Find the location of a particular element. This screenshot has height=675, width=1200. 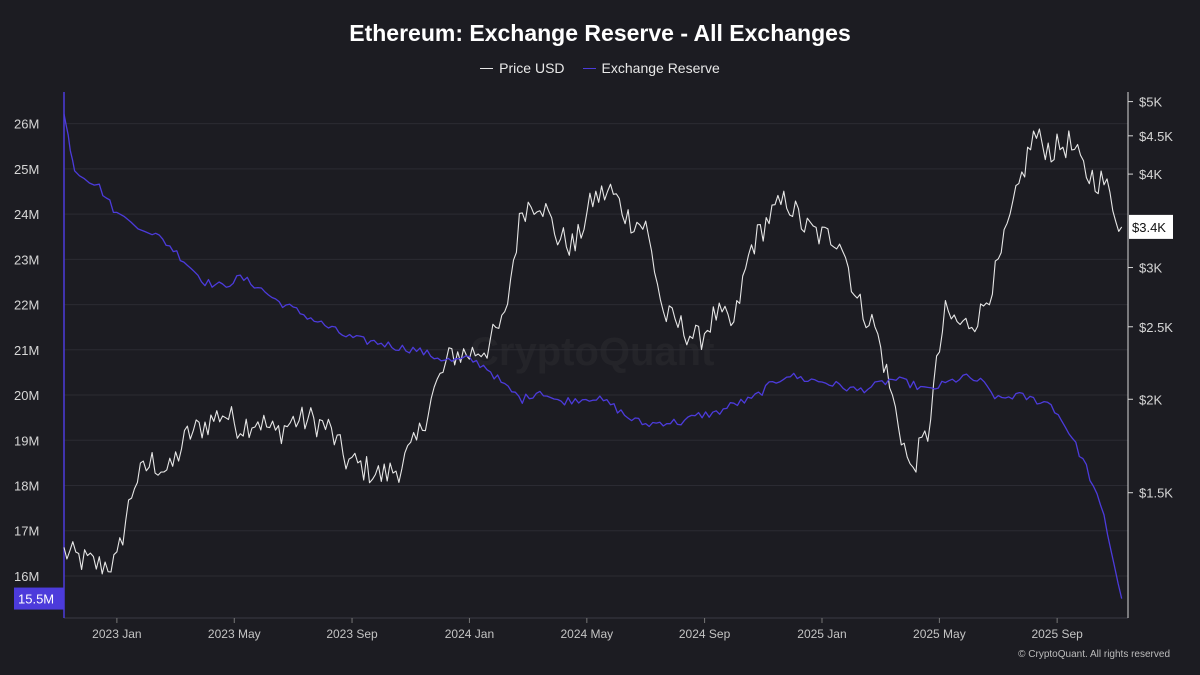

copyright-footer: © CryptoQuant. All rights reserved is located at coordinates (1094, 654).